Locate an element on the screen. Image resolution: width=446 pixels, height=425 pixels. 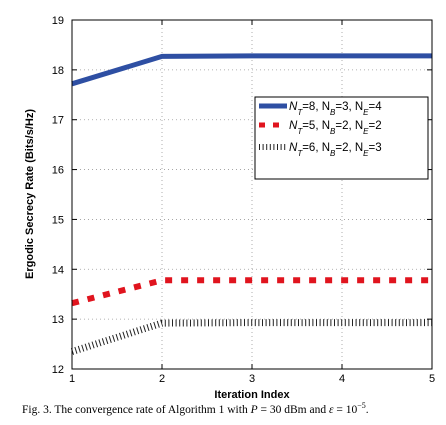
legend-label-2: NT=5, NB=2, NE=2 is located at coordinates (335, 128).